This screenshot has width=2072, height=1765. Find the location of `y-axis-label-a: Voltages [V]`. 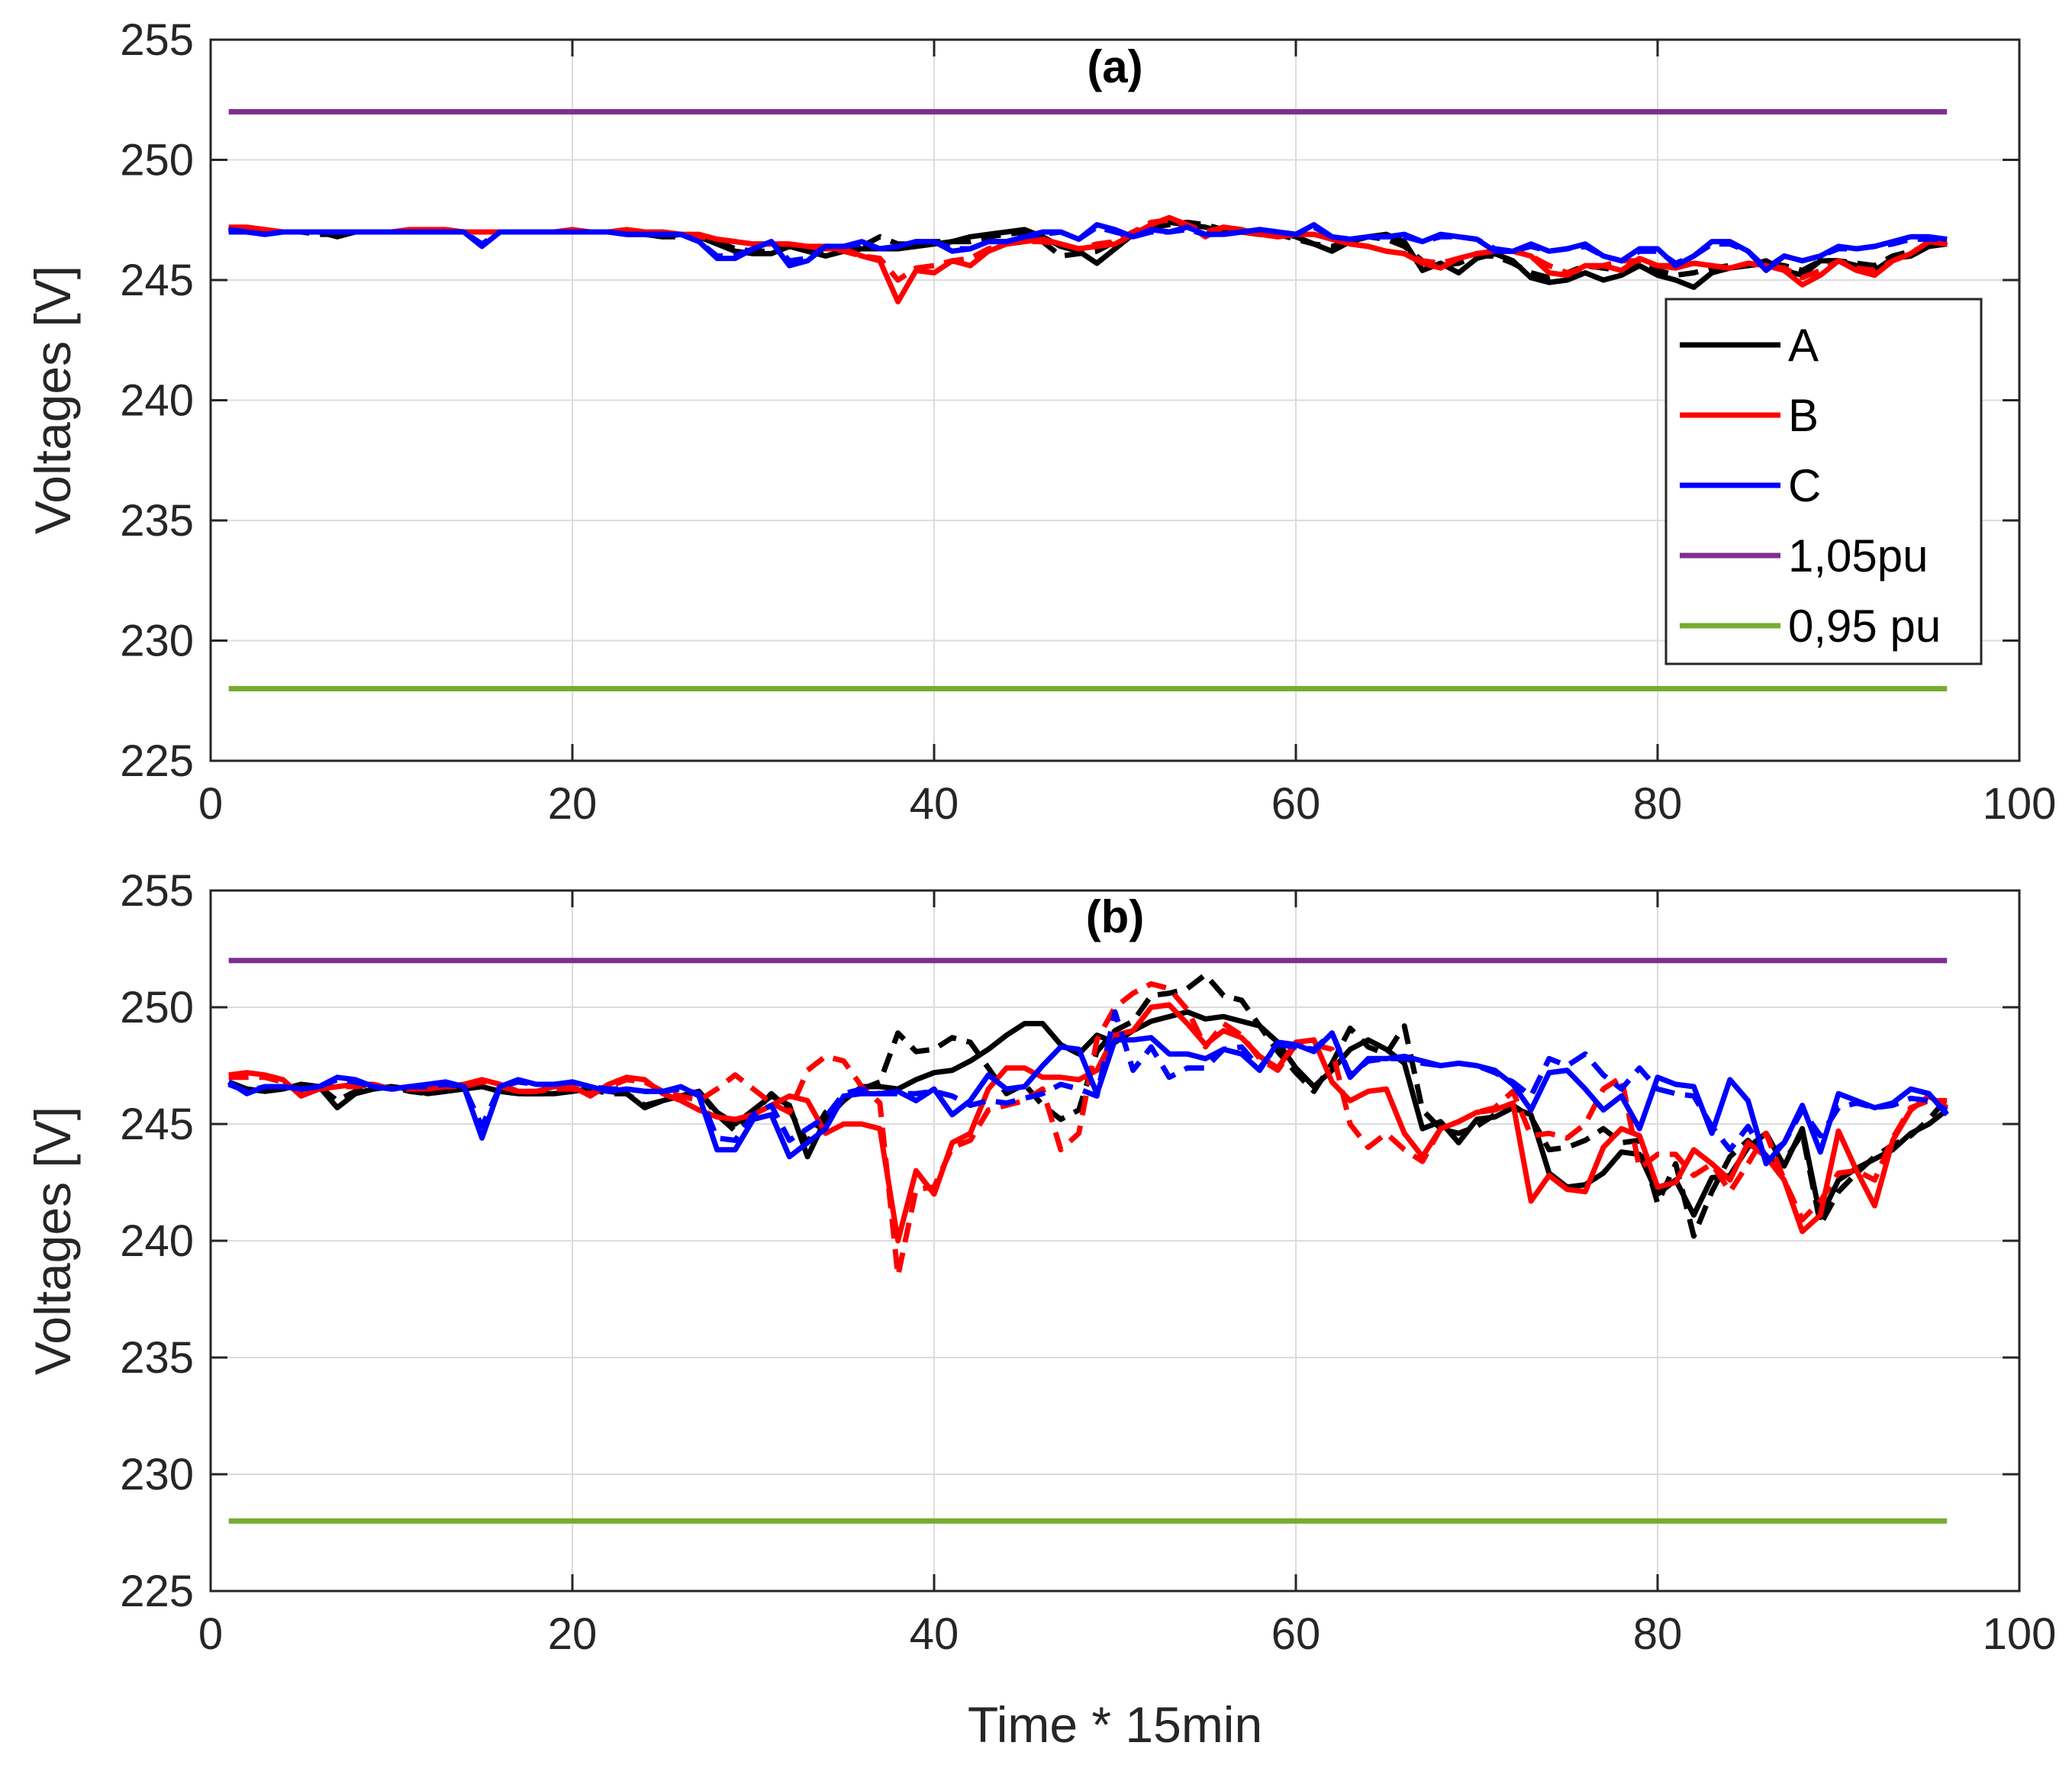

y-axis-label-a: Voltages [V] is located at coordinates (53, 400).